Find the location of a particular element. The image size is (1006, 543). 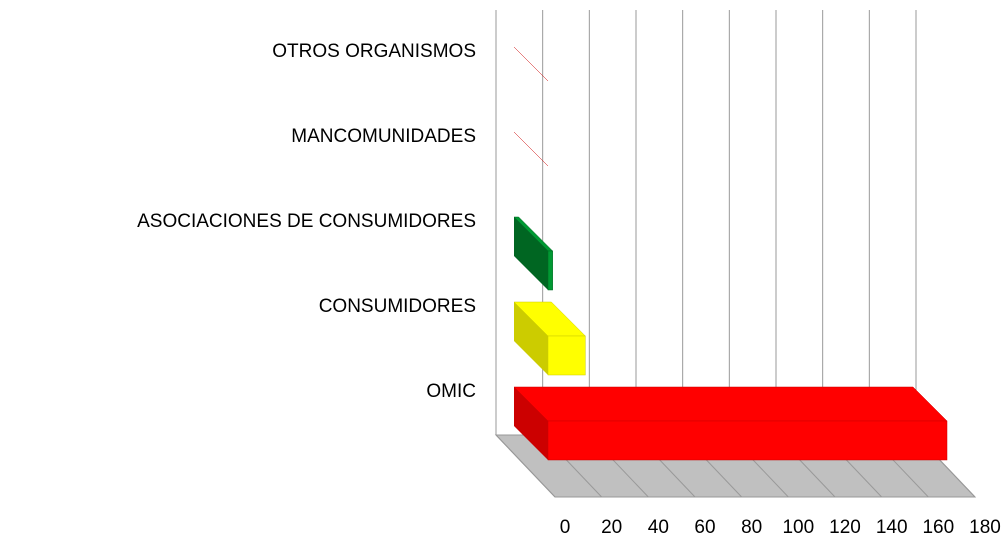

y-tick-label: ASOCIACIONES DE CONSUMIDORES is located at coordinates (306, 221).